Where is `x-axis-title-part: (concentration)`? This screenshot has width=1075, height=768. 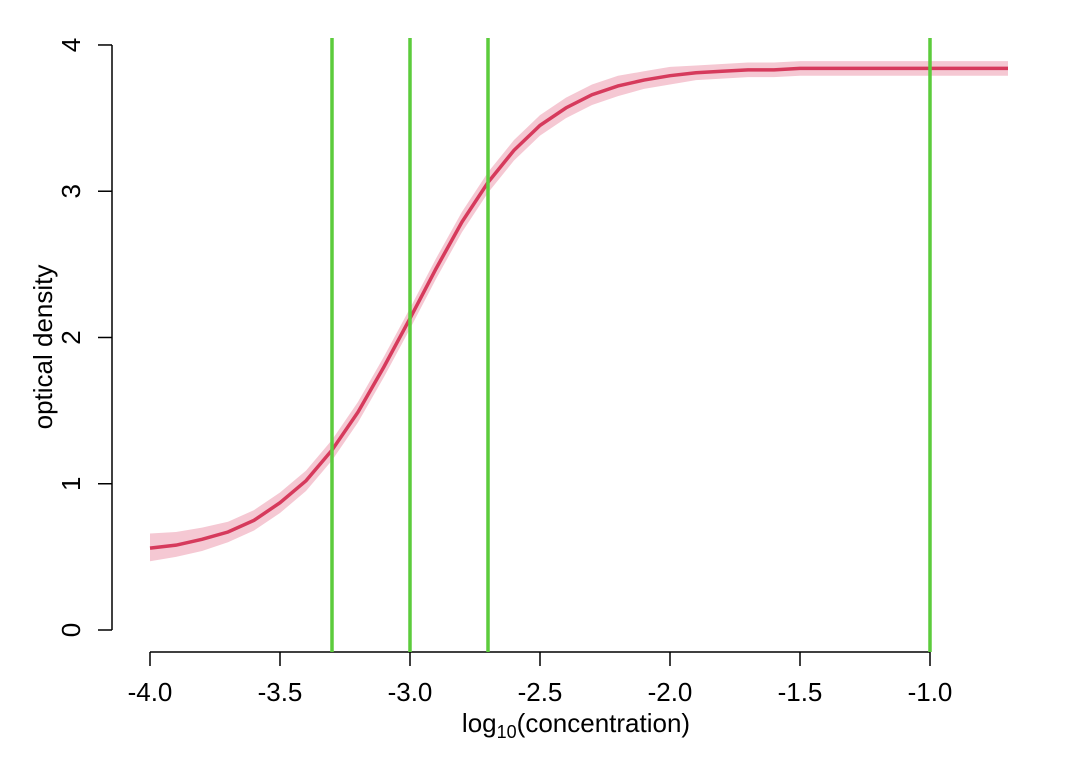 x-axis-title-part: (concentration) is located at coordinates (603, 723).